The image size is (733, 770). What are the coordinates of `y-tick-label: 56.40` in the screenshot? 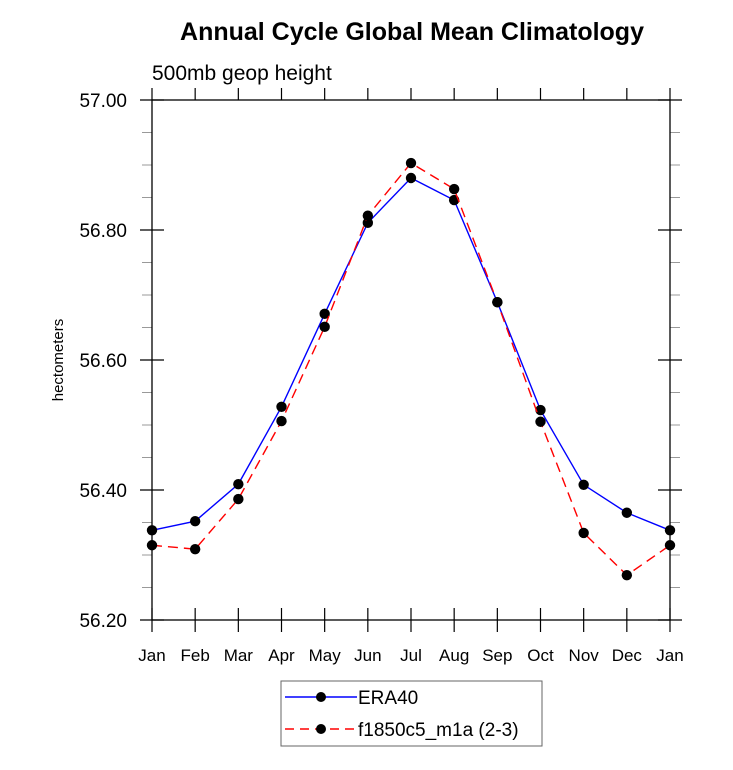 It's located at (103, 491).